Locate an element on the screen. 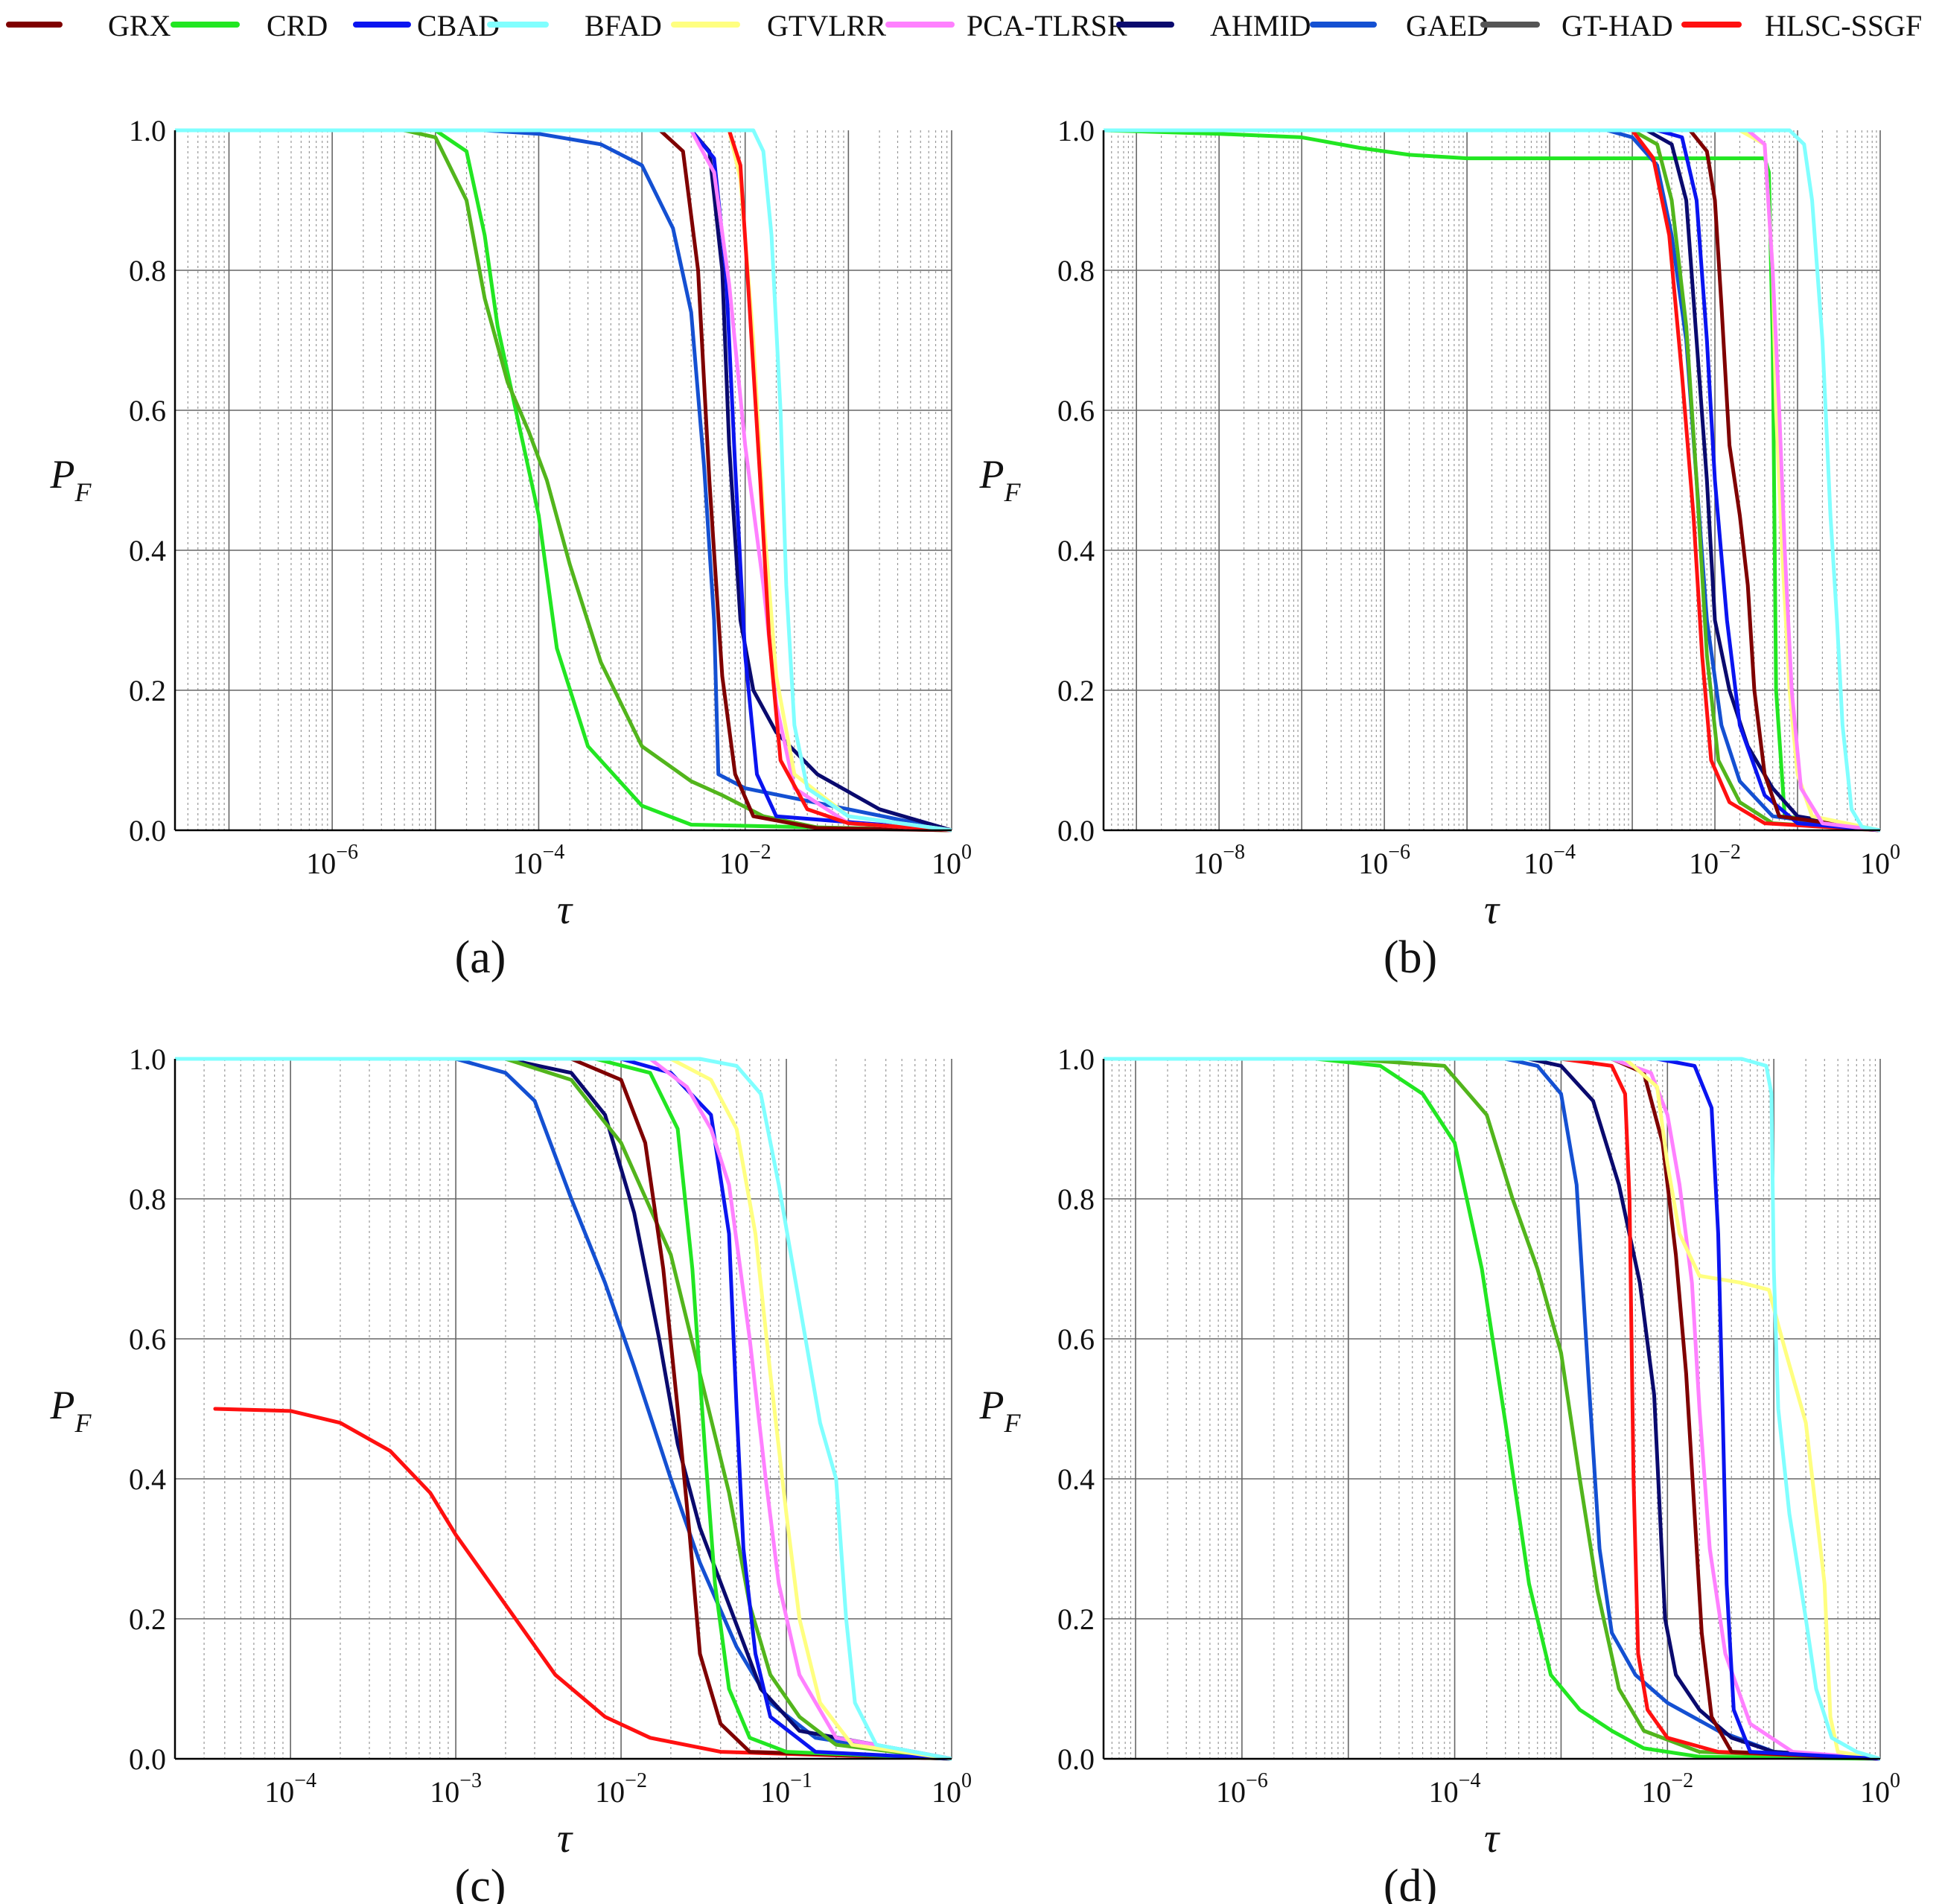  x-tick-label: 10⁻⁸ is located at coordinates (1219, 860).